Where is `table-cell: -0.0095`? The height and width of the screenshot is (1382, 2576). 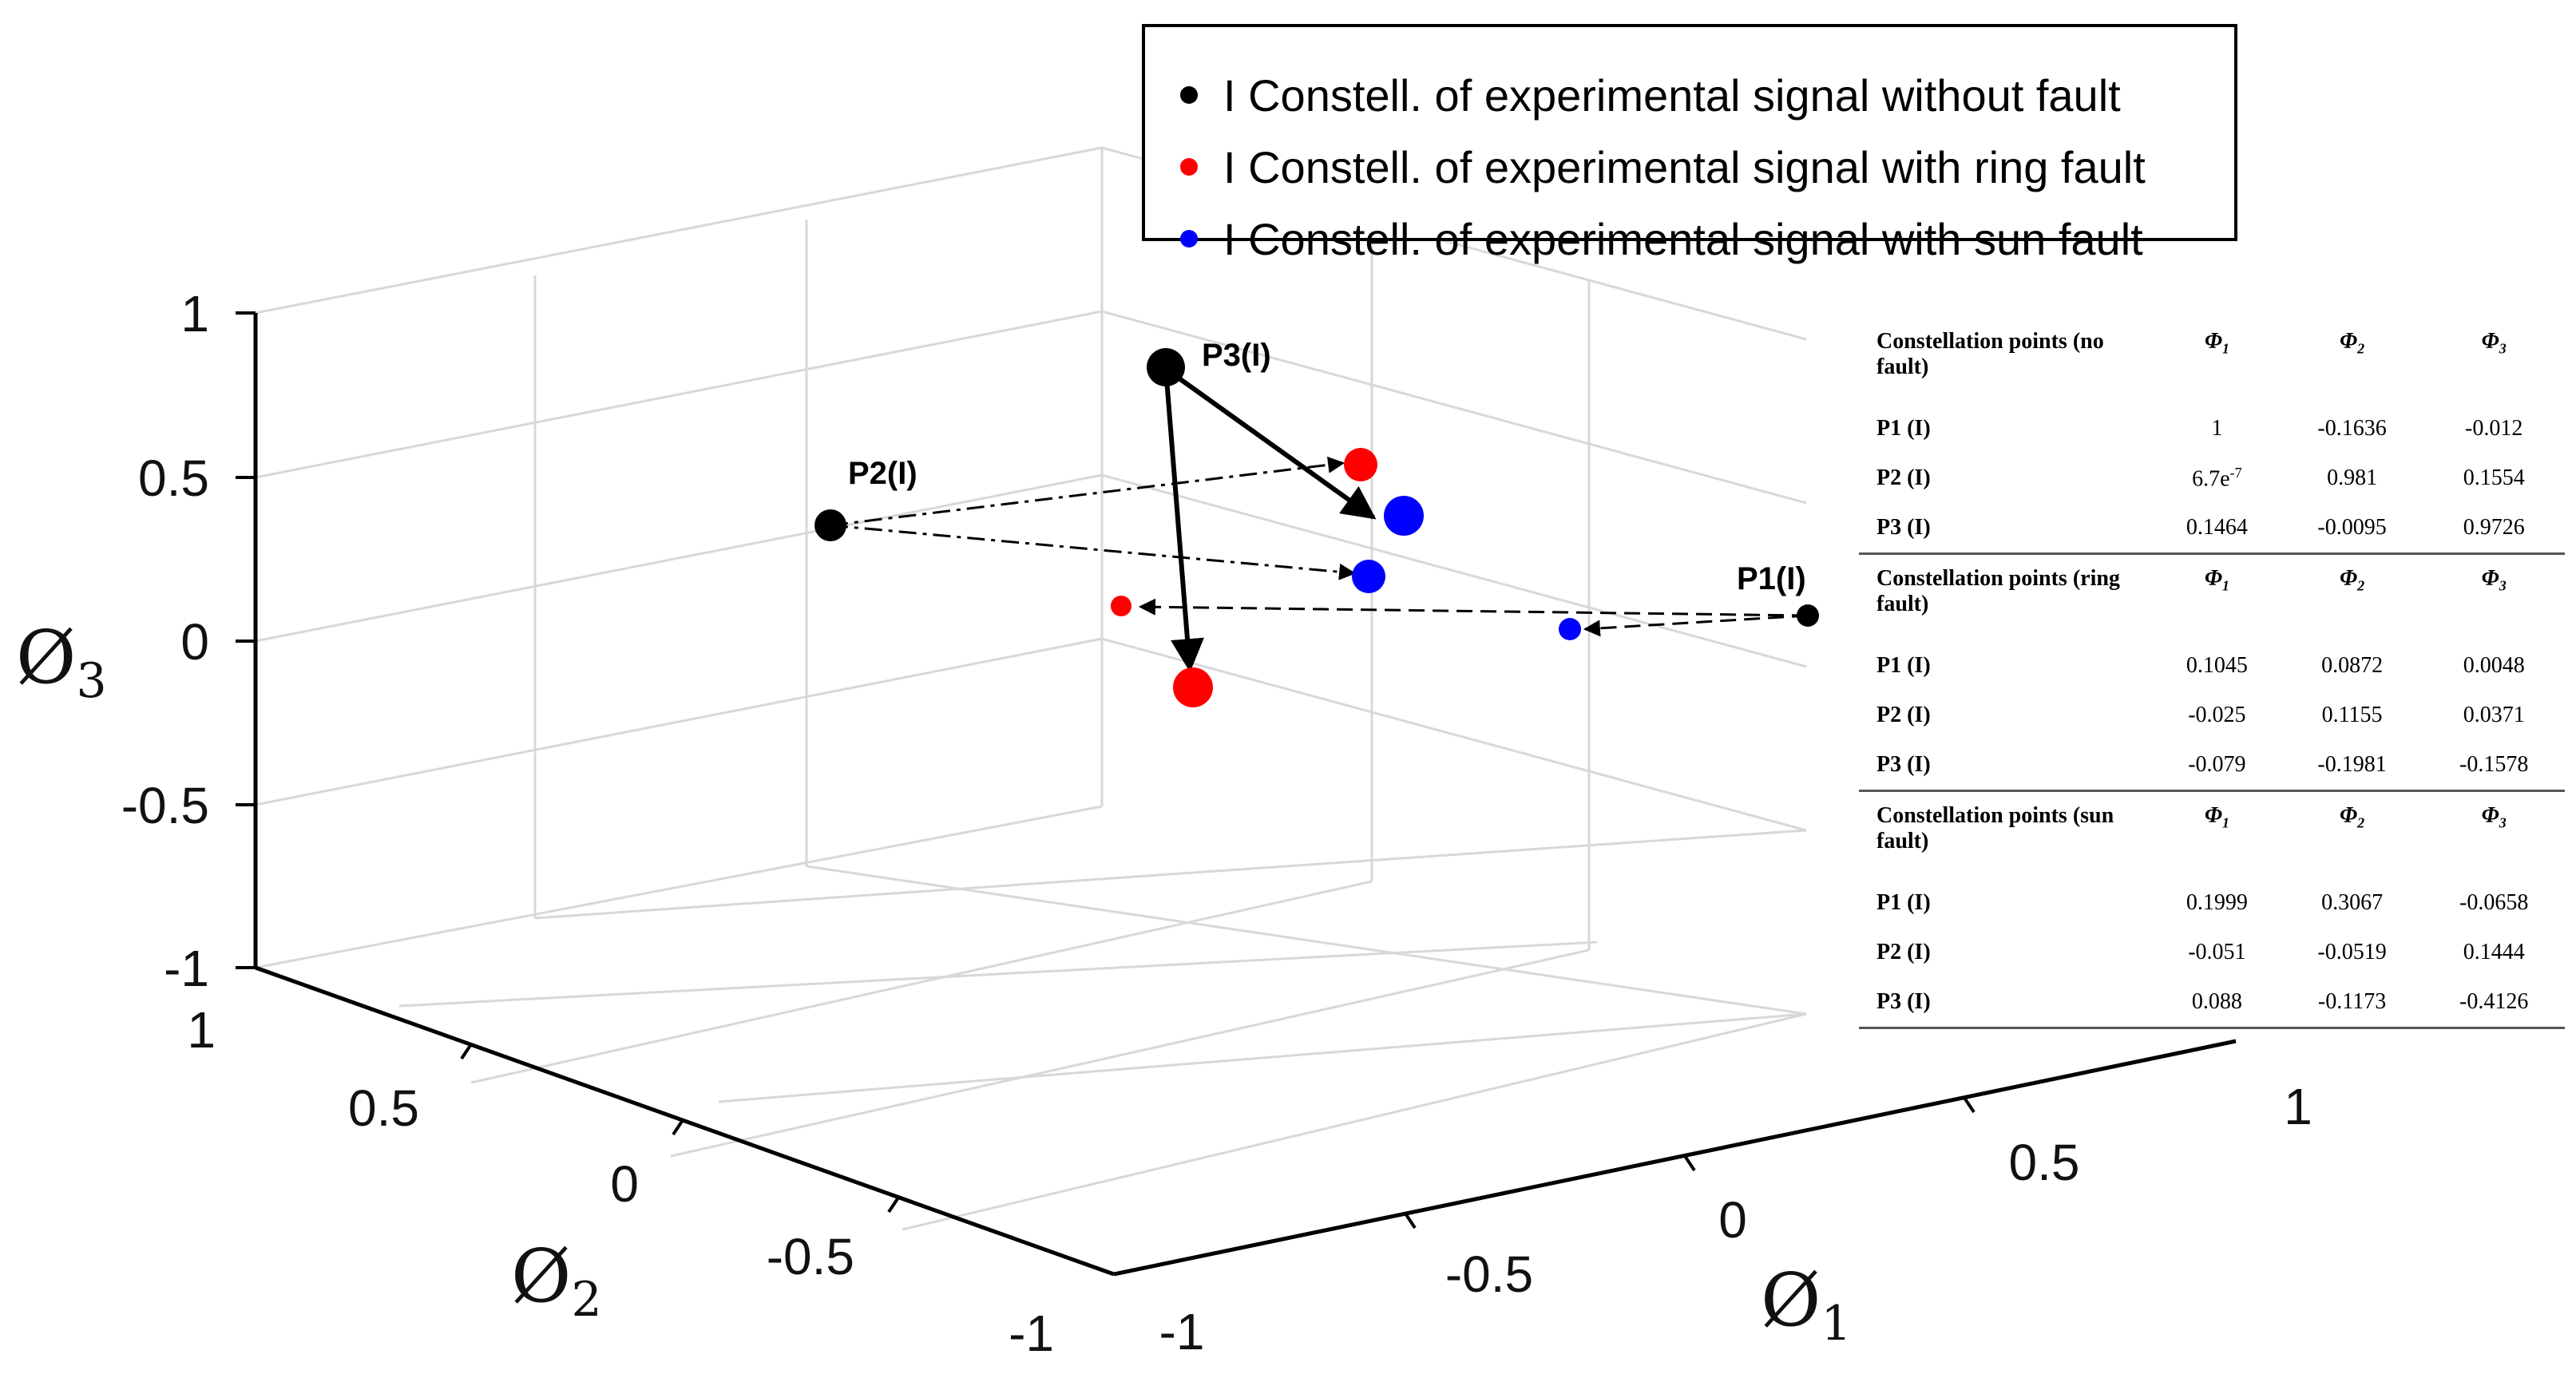 table-cell: -0.0095 is located at coordinates (2352, 527).